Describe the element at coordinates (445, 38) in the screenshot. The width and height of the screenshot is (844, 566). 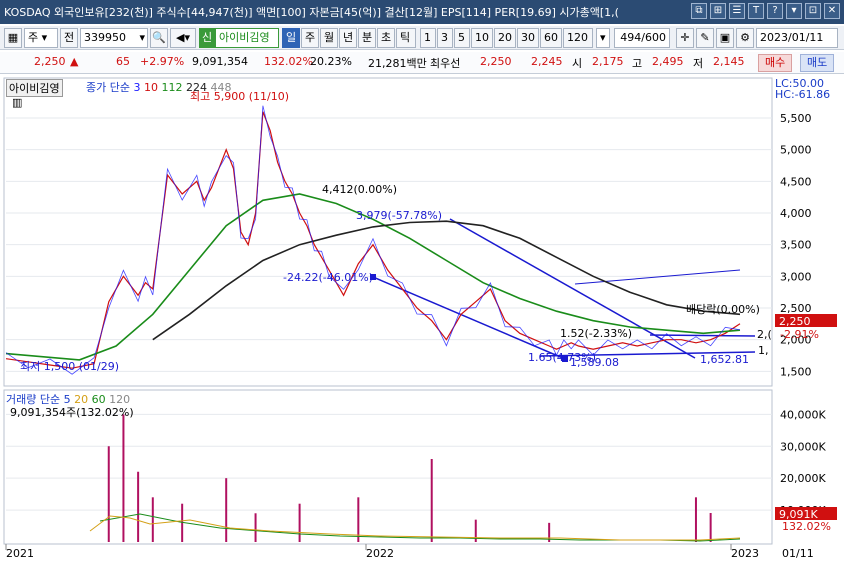
I see `interval-3: 3` at that location.